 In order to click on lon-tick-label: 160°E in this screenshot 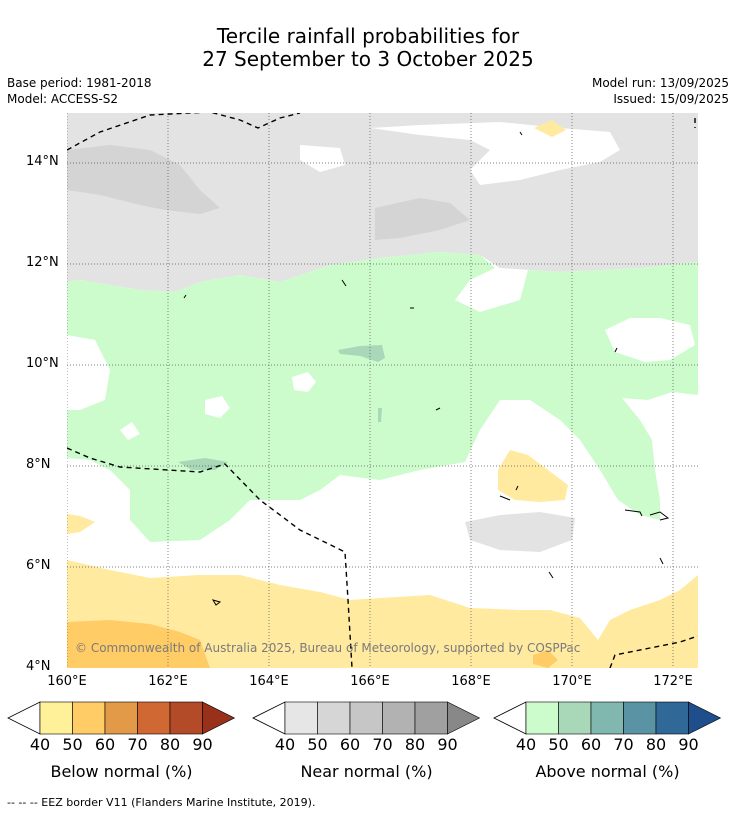, I will do `click(67, 681)`.